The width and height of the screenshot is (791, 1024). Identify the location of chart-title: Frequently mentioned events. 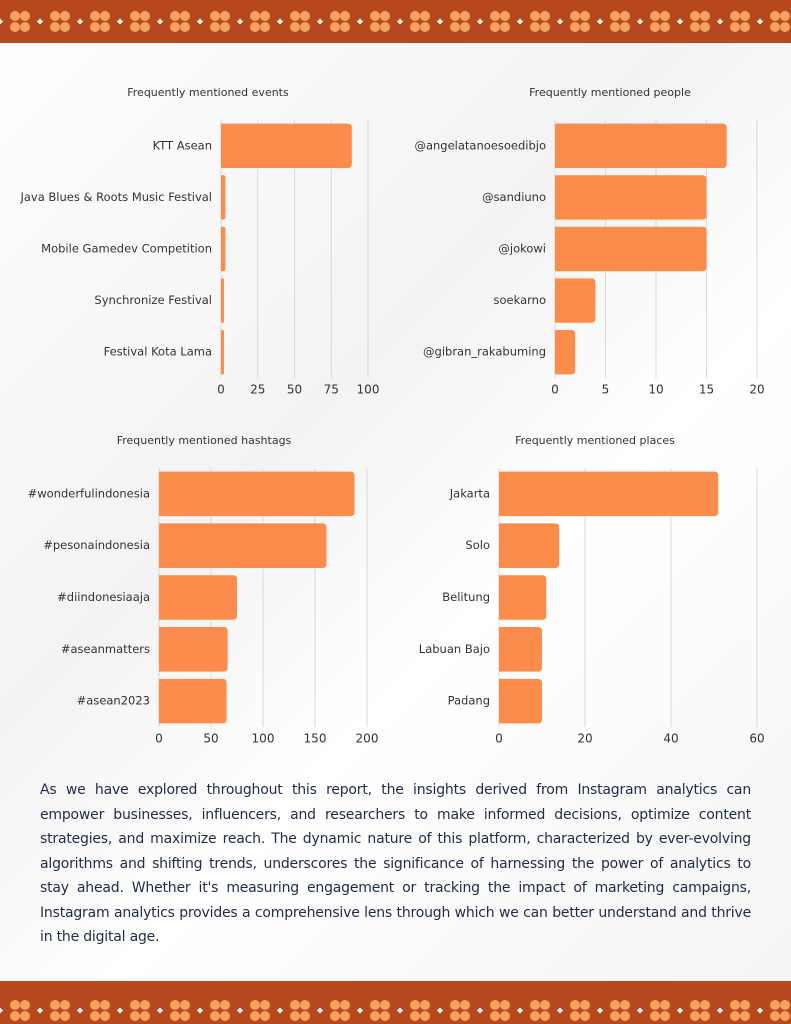
(208, 92).